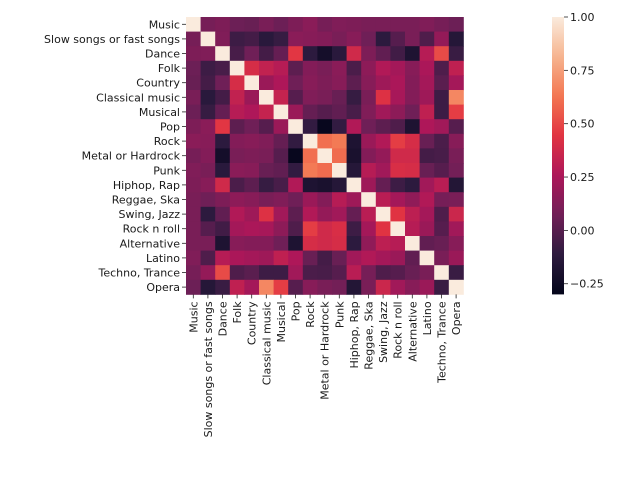  Describe the element at coordinates (582, 124) in the screenshot. I see `colorbar-tick-label: 0.50` at that location.